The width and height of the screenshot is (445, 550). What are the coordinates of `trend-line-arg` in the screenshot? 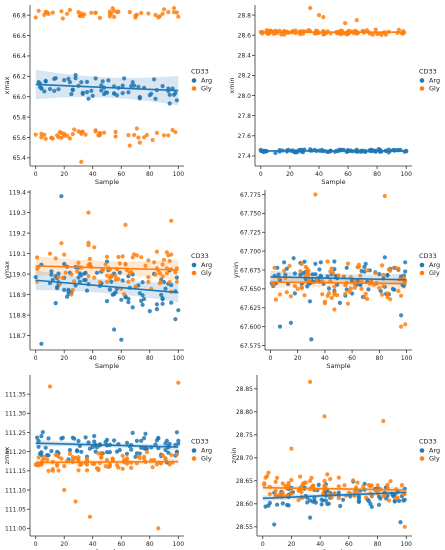 It's located at (107, 87).